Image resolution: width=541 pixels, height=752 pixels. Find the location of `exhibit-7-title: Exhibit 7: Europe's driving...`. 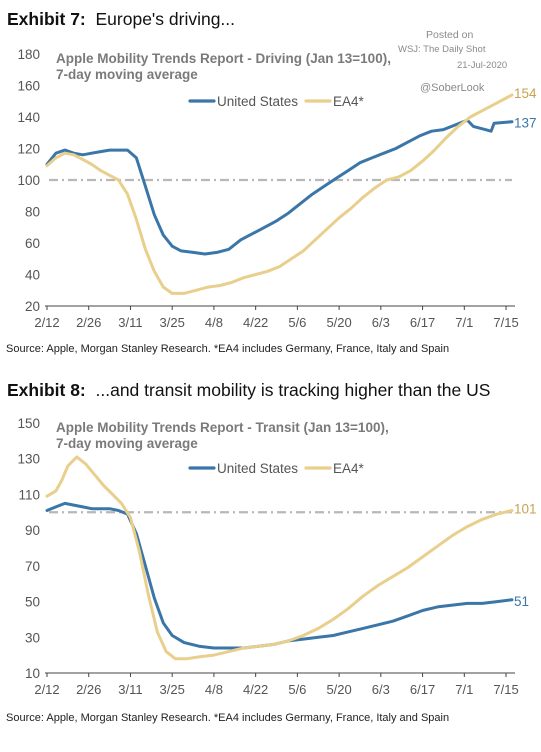

exhibit-7-title: Exhibit 7: Europe's driving... is located at coordinates (121, 19).